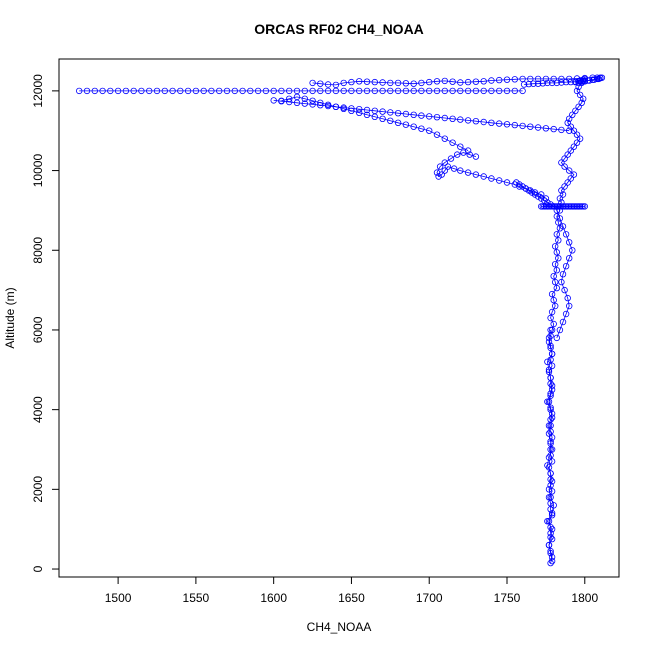  Describe the element at coordinates (351, 590) in the screenshot. I see `x-axis: 1500 1550 1600 1650 1700 1750 1800` at that location.